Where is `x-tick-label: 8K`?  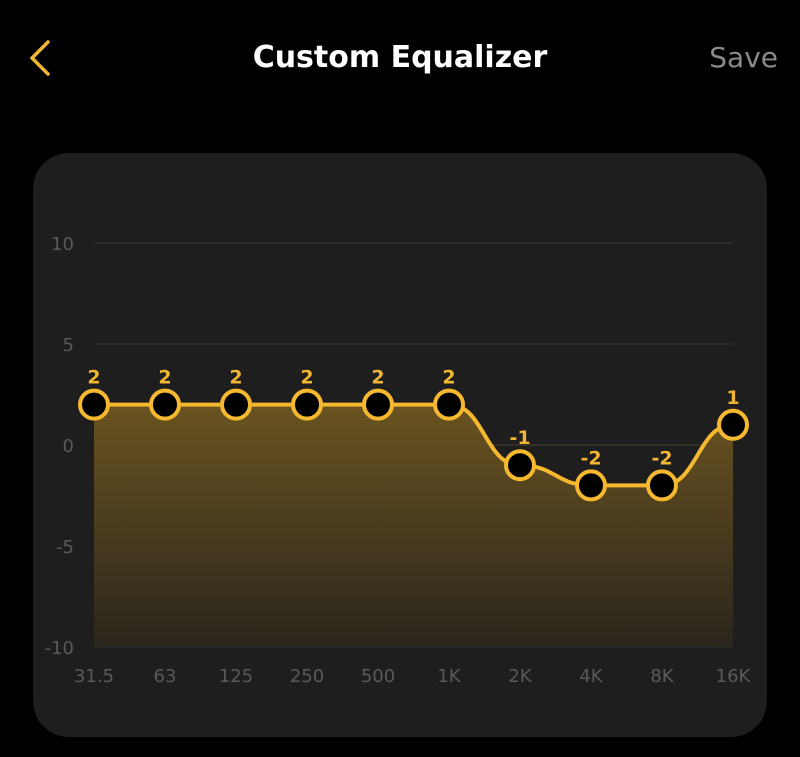
x-tick-label: 8K is located at coordinates (662, 676).